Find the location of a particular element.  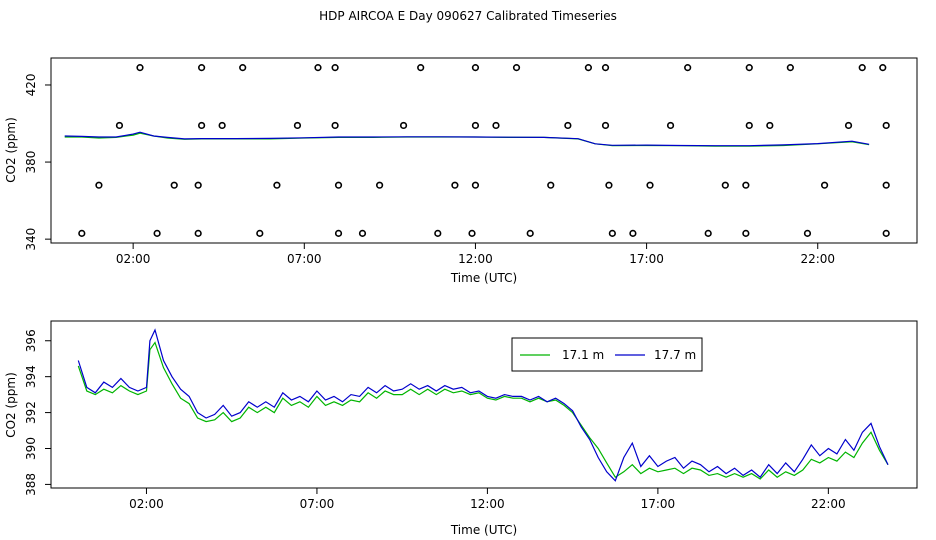

y-tick-label: 388 is located at coordinates (31, 484).